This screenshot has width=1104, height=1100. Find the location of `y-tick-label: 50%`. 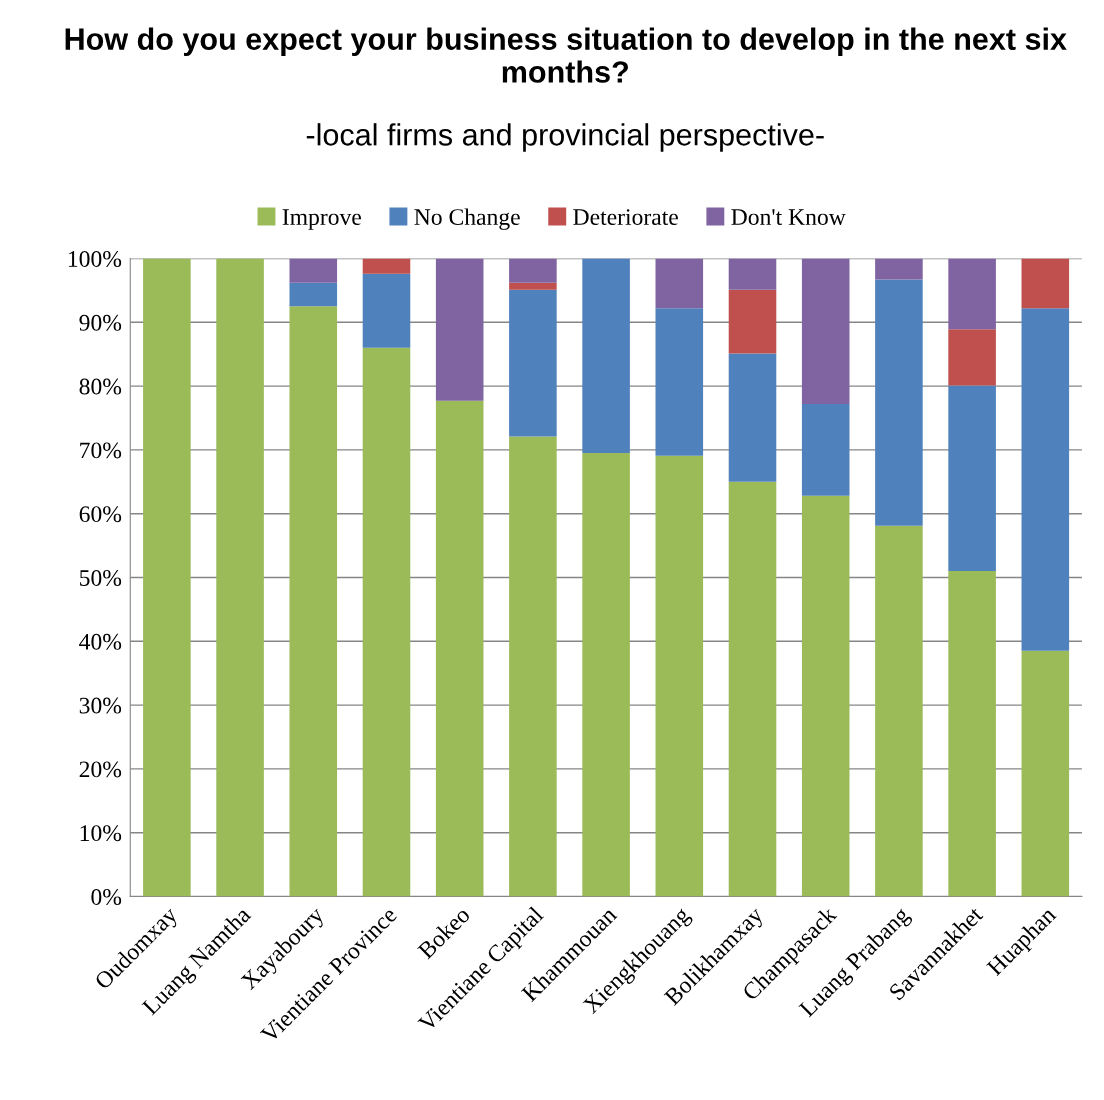

y-tick-label: 50% is located at coordinates (101, 577).